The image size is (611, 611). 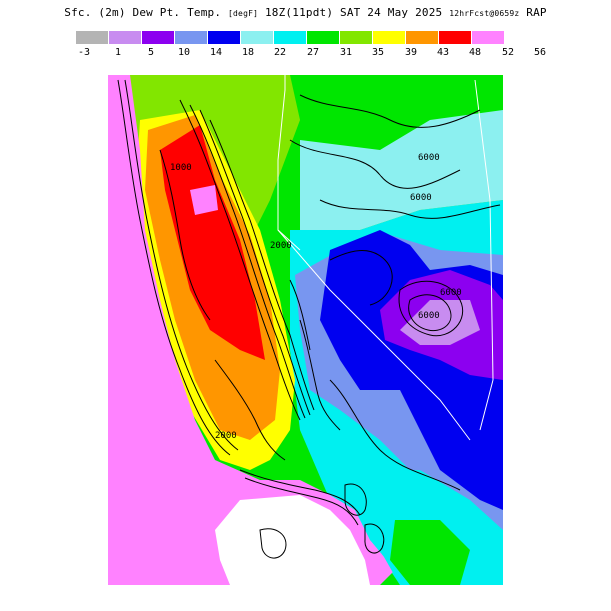 What do you see at coordinates (299, 12) in the screenshot?
I see `title-run: 18Z(11pdt)` at bounding box center [299, 12].